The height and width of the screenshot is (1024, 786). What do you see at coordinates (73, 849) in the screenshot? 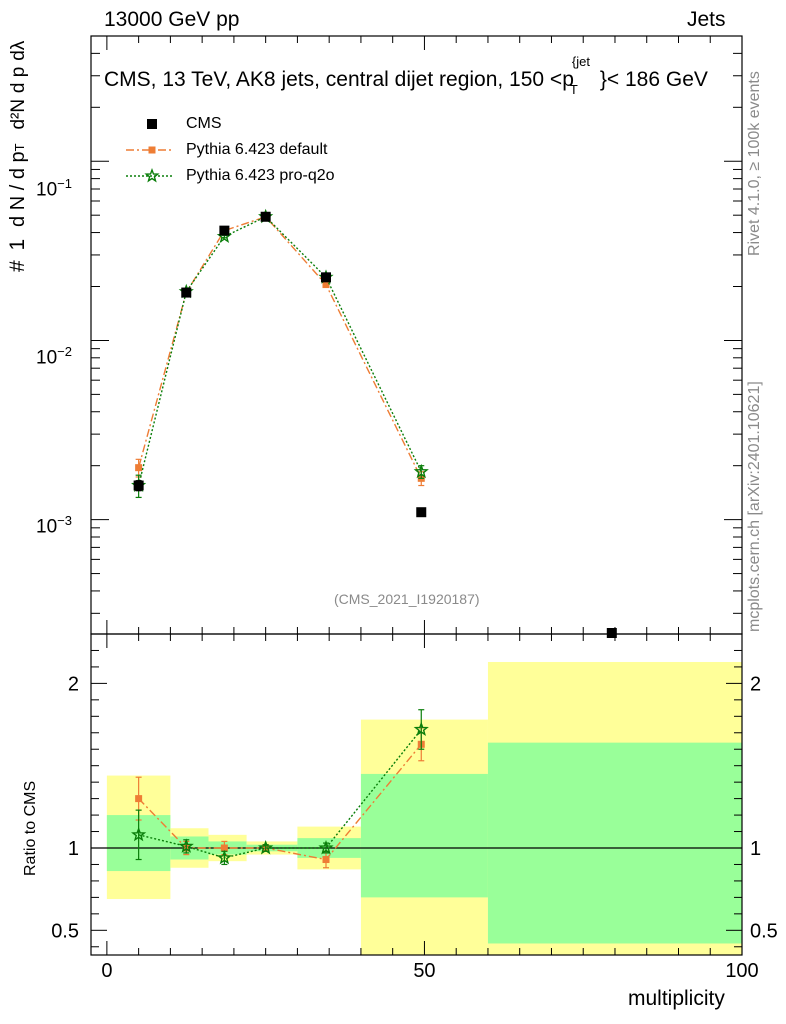
I see `ratio-ytick-label-left: 1` at bounding box center [73, 849].